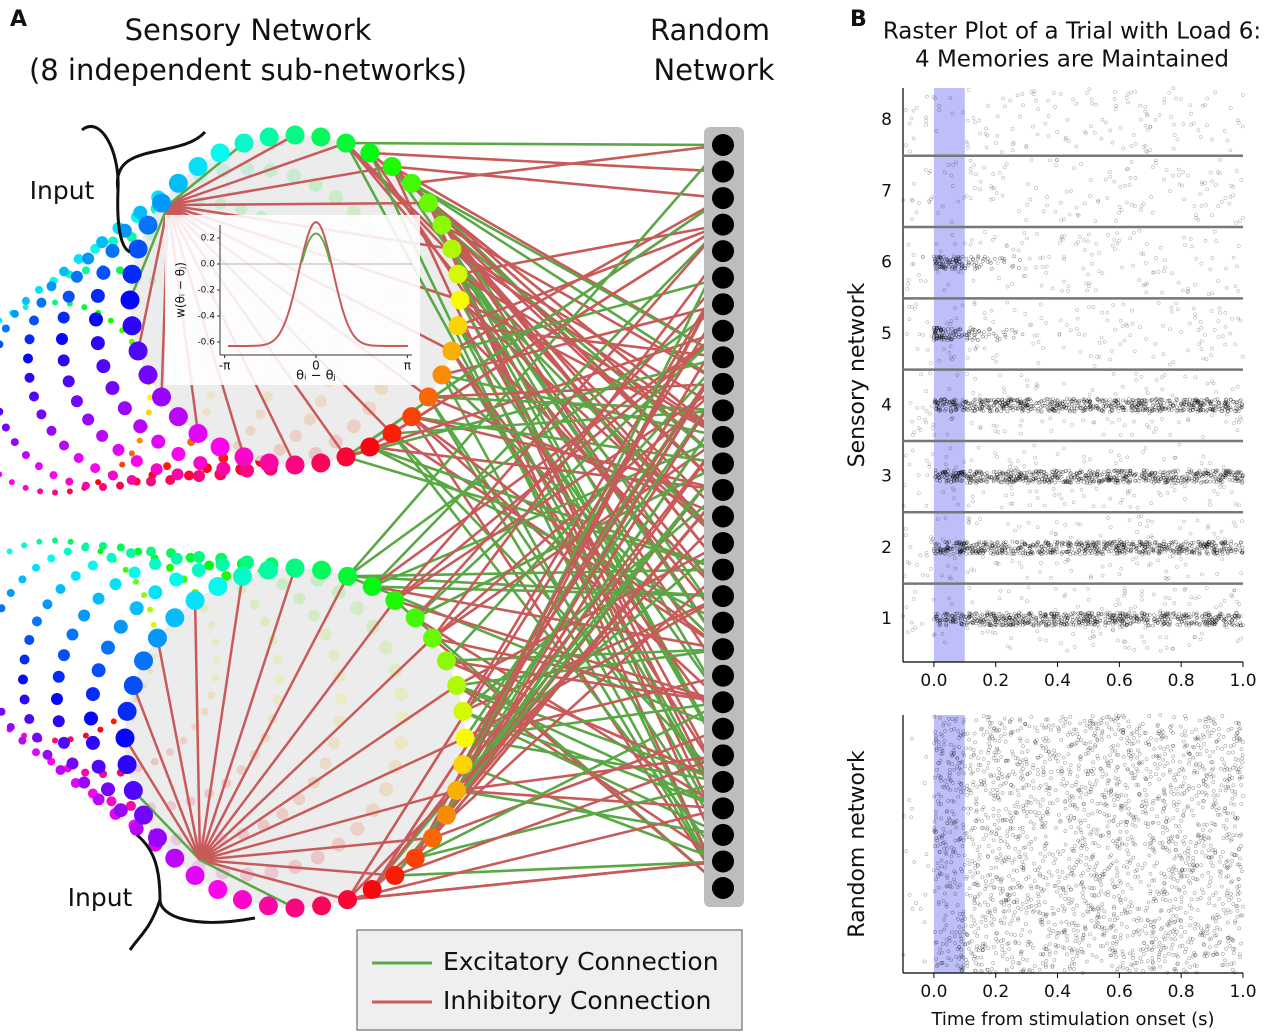 The image size is (1284, 1032). I want to click on x-tick-label: 0.2, so click(995, 681).